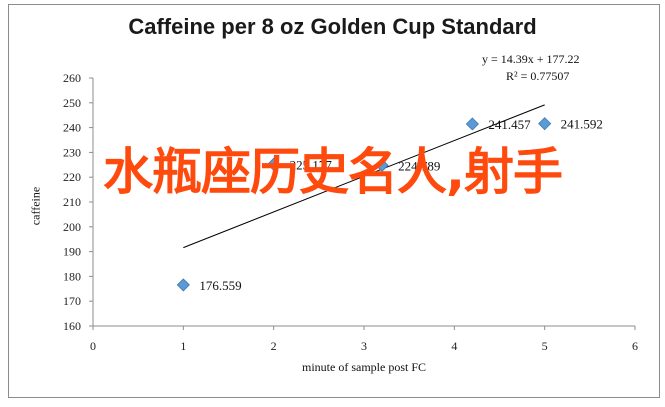 This screenshot has height=407, width=665. What do you see at coordinates (509, 124) in the screenshot?
I see `data-point-label: 241.457` at bounding box center [509, 124].